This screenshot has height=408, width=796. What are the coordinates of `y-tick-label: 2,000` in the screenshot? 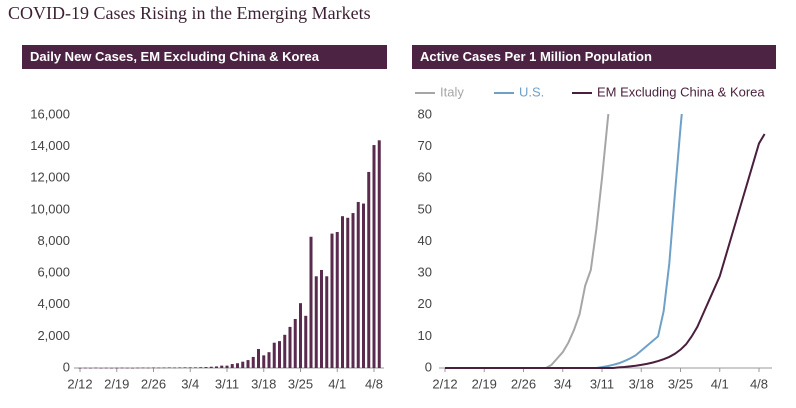 It's located at (53, 335).